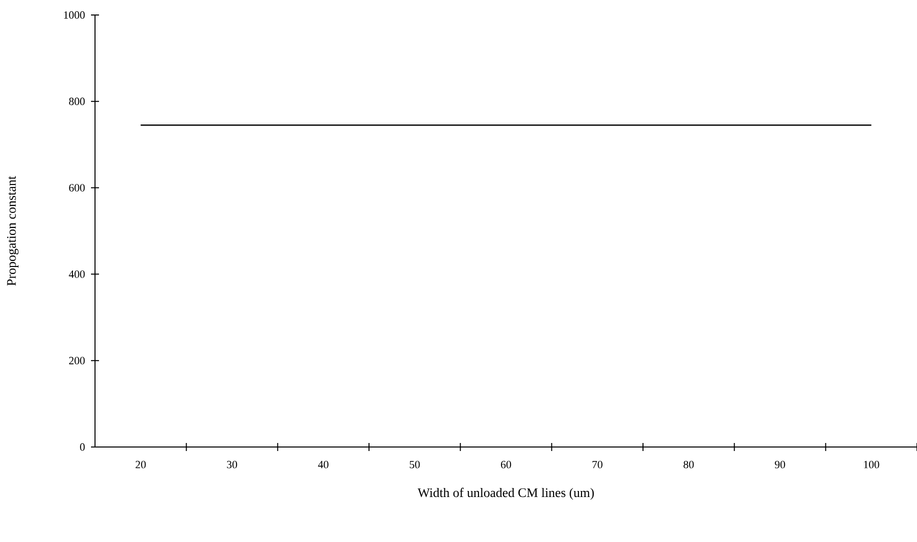 The image size is (917, 542). Describe the element at coordinates (780, 464) in the screenshot. I see `x-tick-label: 90` at that location.